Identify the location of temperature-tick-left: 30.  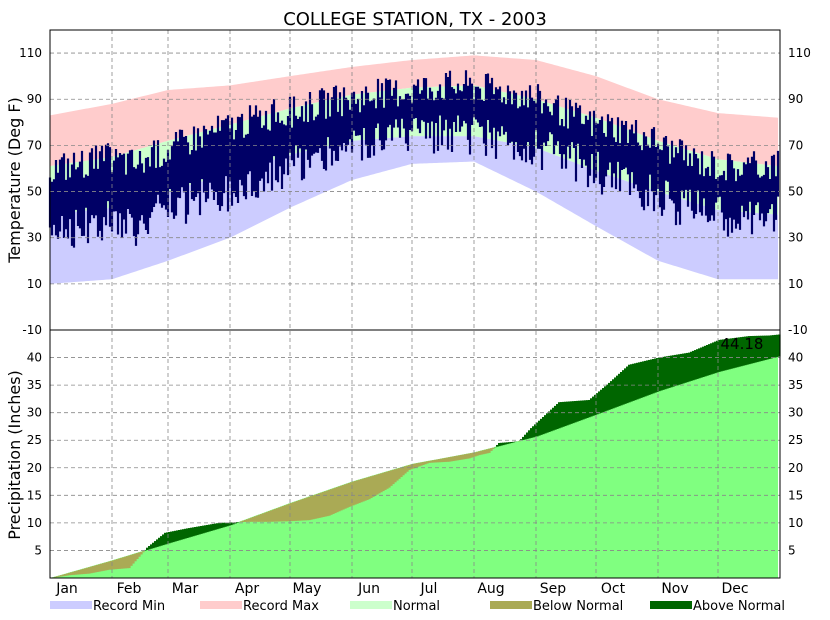
(34, 238).